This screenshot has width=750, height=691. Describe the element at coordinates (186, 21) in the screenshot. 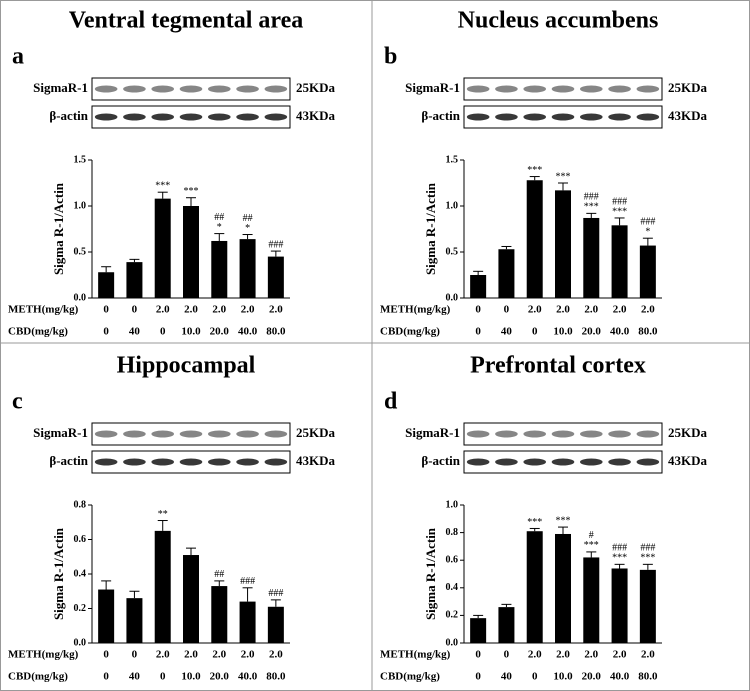

I see `panel-title: Ventral tegmental area` at that location.